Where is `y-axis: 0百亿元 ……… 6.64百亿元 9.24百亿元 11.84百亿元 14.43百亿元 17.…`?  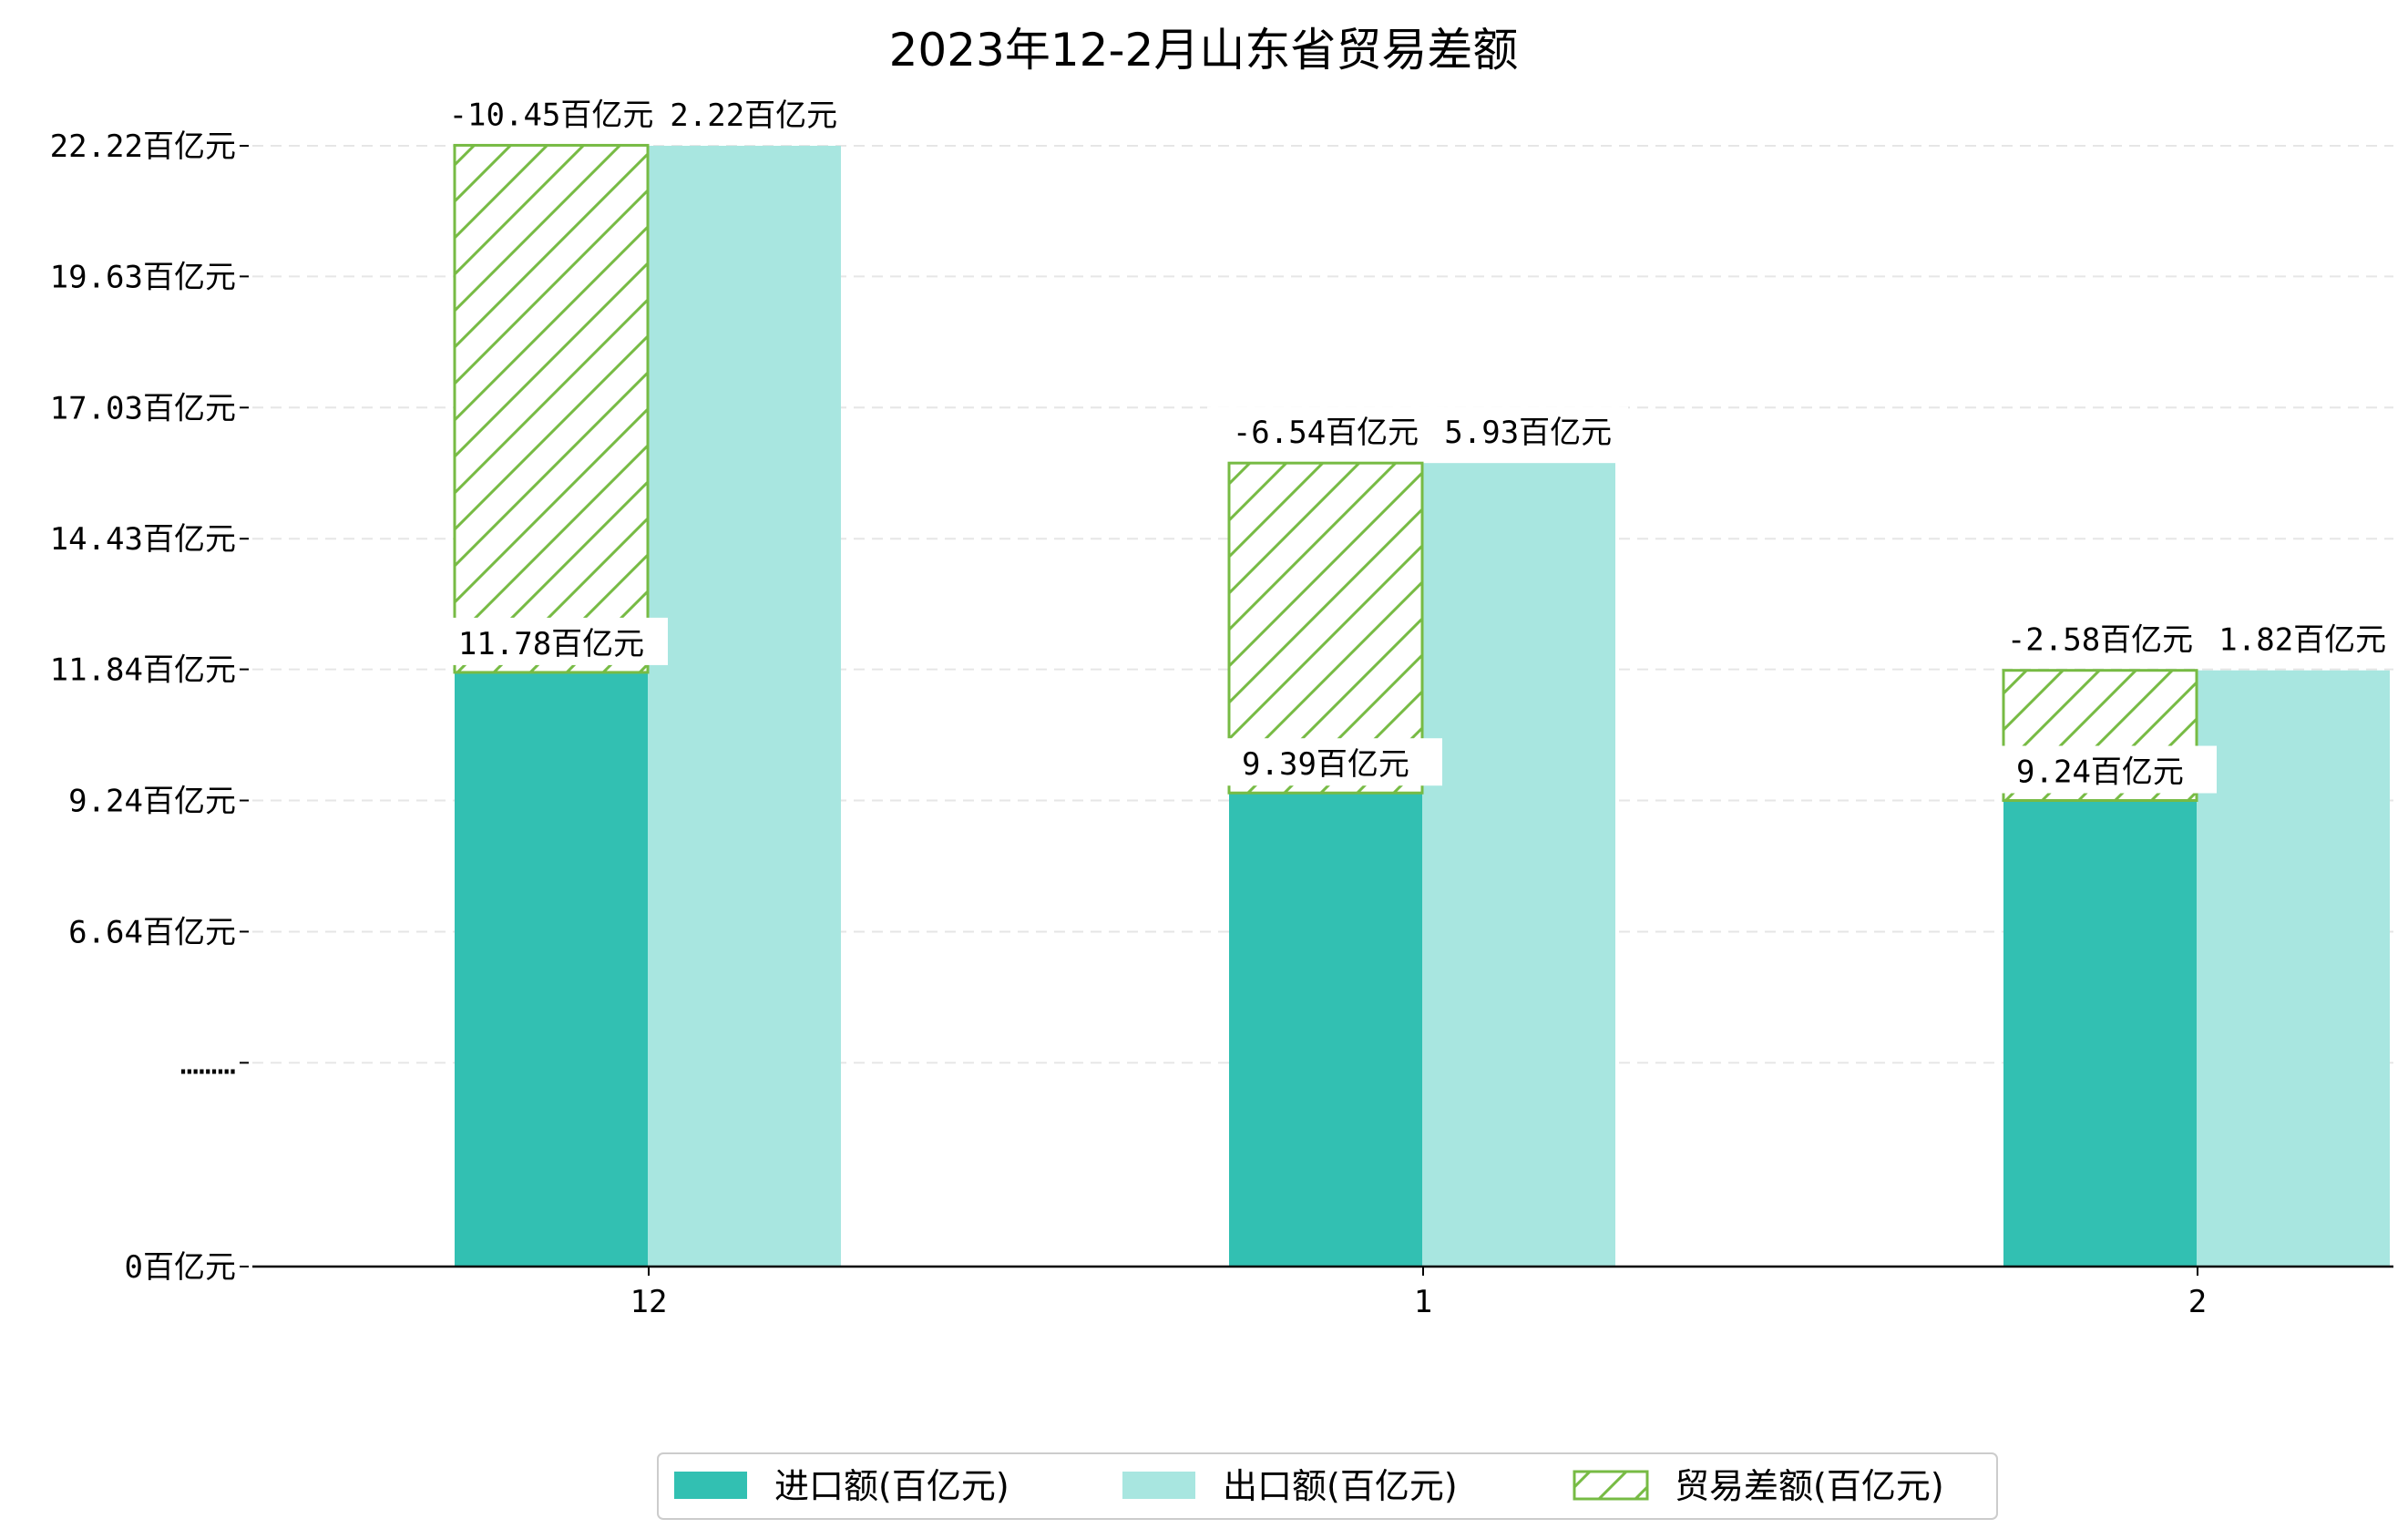
y-axis: 0百亿元 ……… 6.64百亿元 9.24百亿元 11.84百亿元 14.43百亿元 17.… is located at coordinates (149, 707).